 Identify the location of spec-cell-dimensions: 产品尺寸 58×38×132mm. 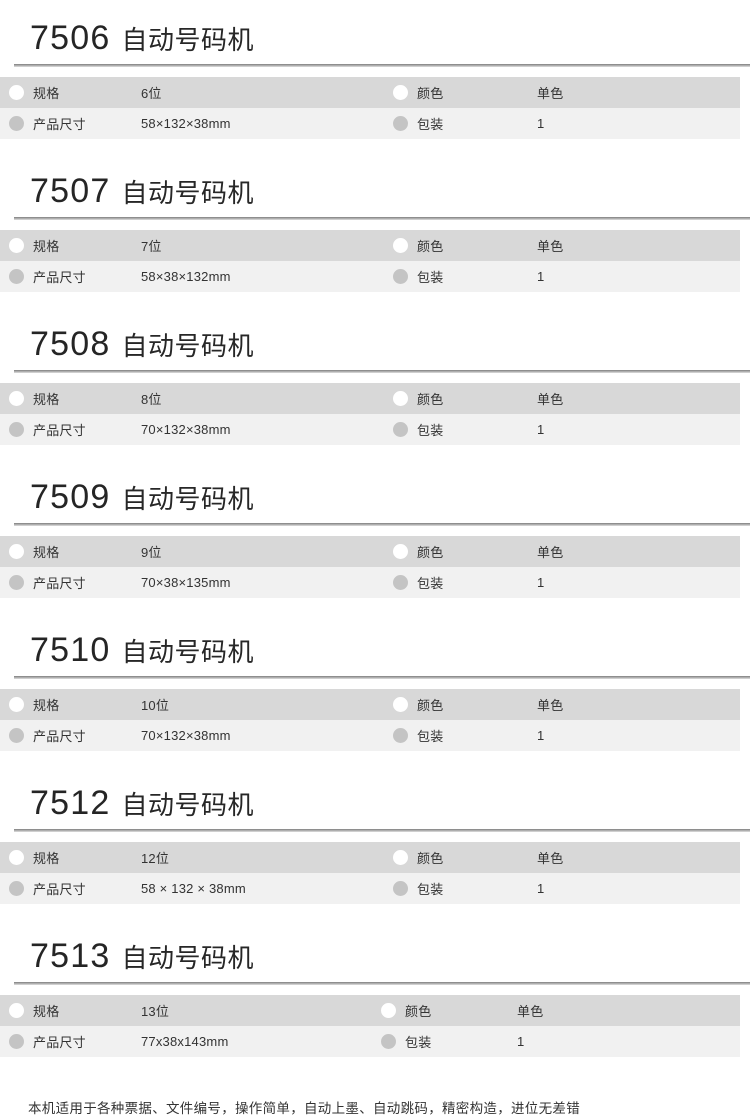
(192, 276).